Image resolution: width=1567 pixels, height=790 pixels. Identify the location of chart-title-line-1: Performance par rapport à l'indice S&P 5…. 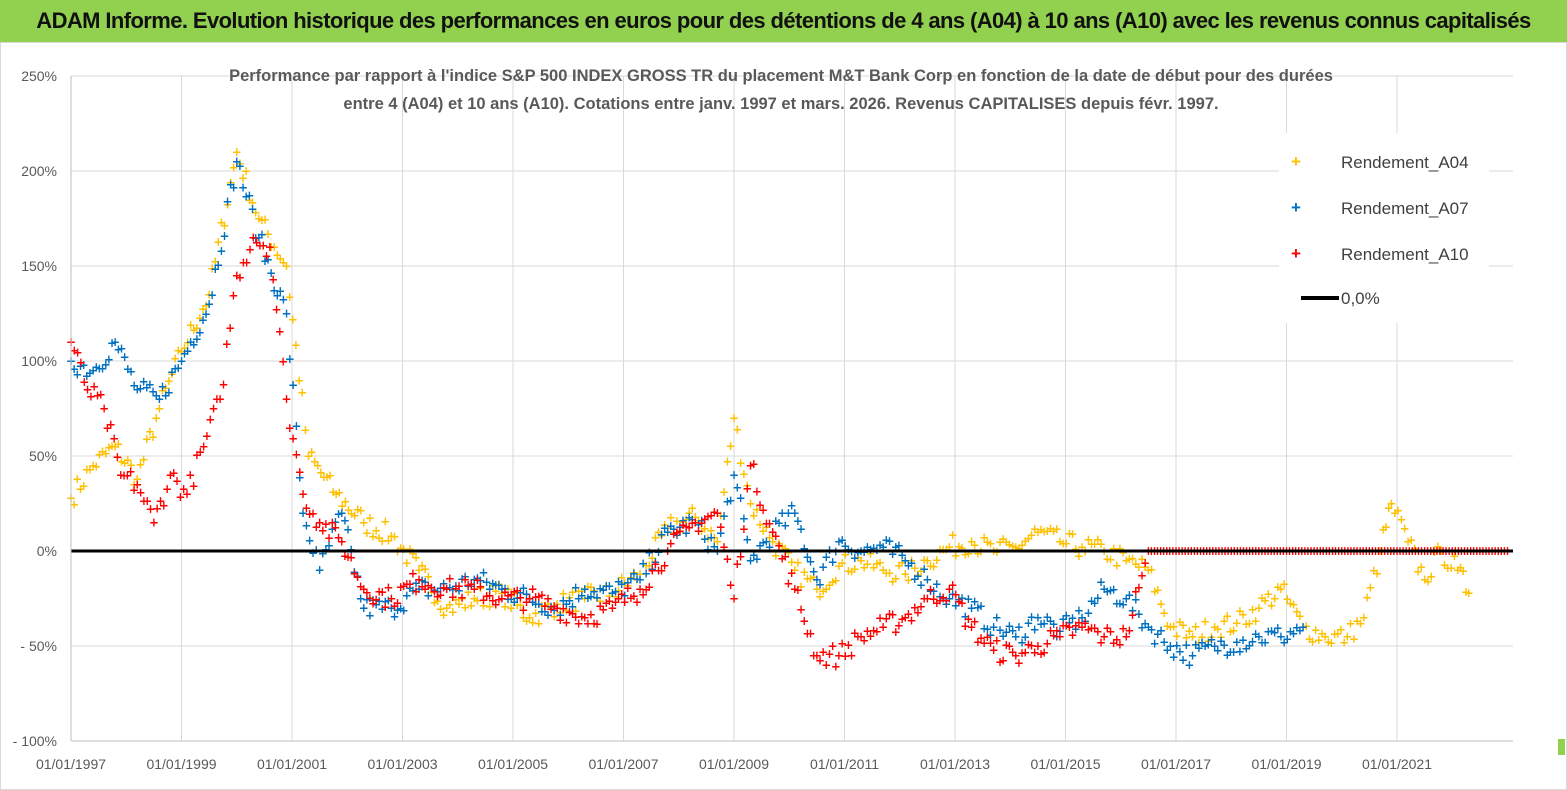
(781, 76).